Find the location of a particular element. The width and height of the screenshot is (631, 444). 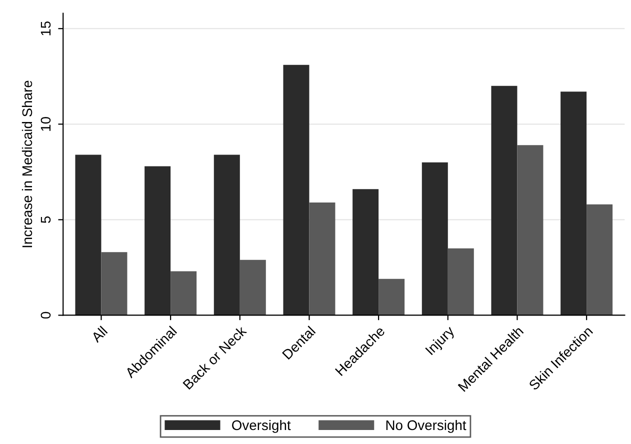

y-tick-label: 5 is located at coordinates (45, 219).